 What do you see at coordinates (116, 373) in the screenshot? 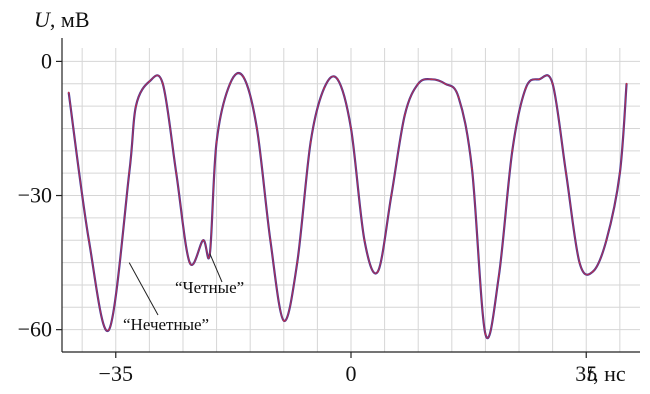
I see `x-tick-label: −35` at bounding box center [116, 373].